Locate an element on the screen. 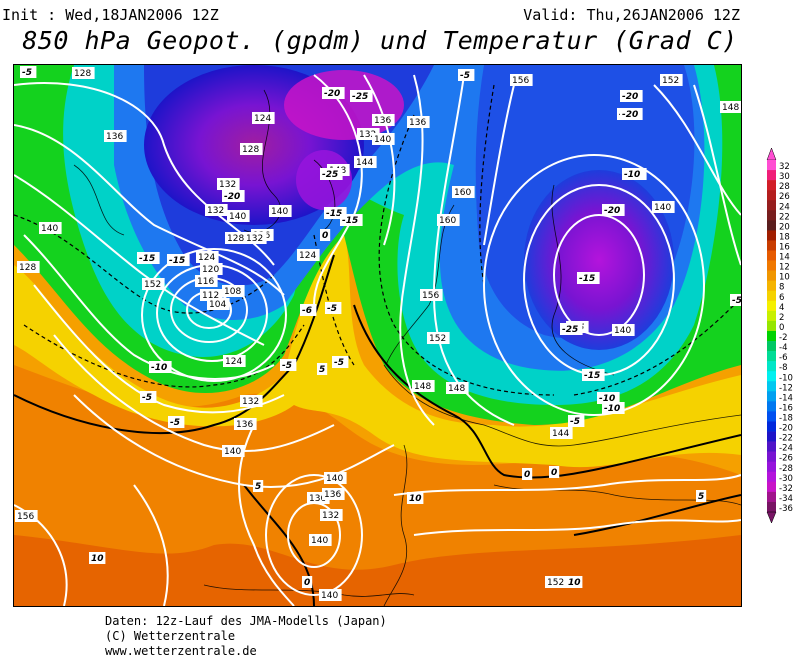 This screenshot has width=802, height=659. legend-value-label: 28 is located at coordinates (784, 187).